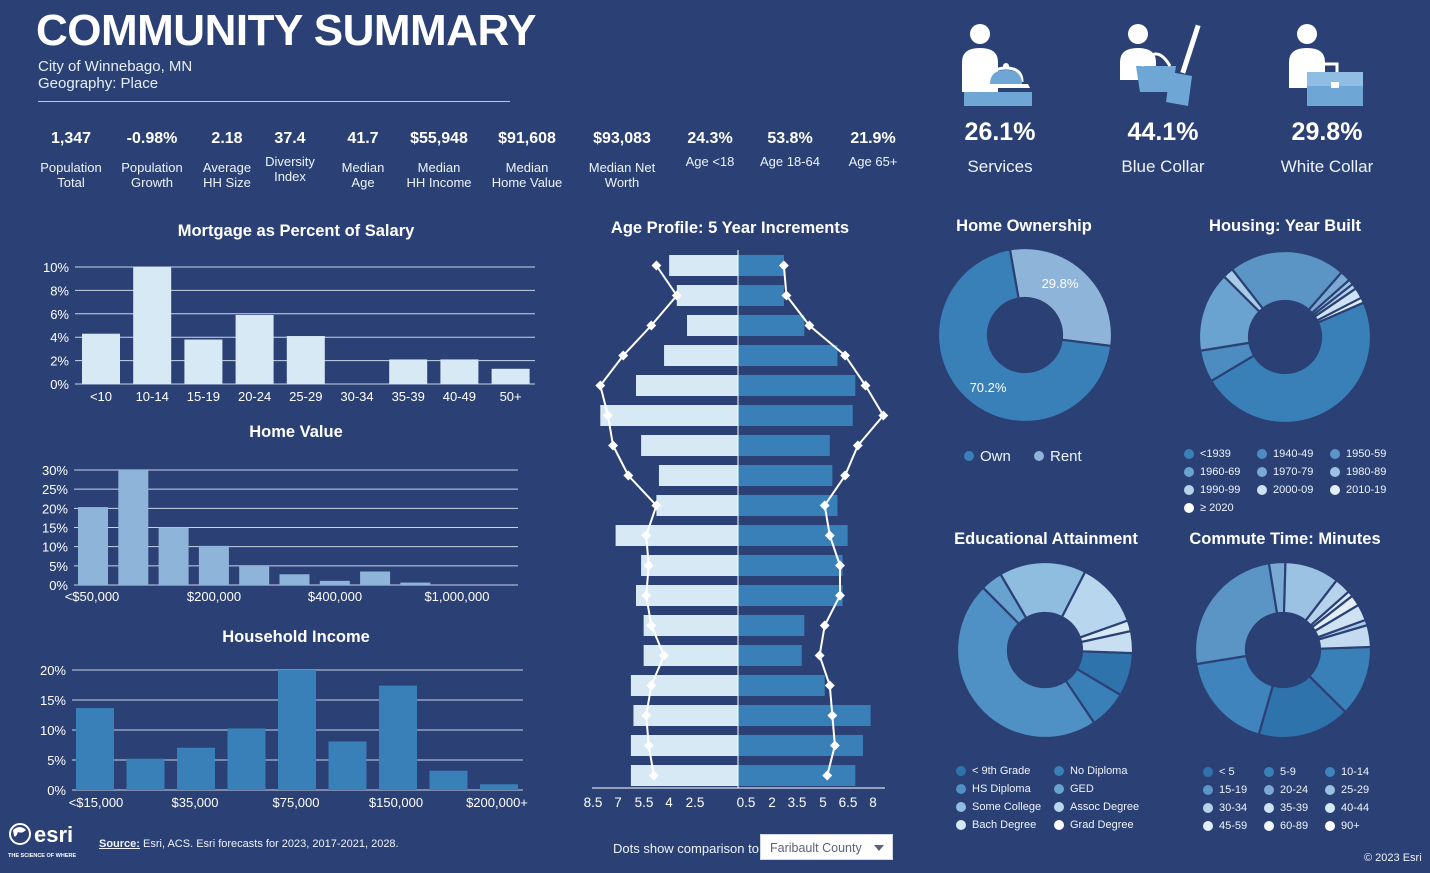 The image size is (1430, 873). Describe the element at coordinates (1105, 807) in the screenshot. I see `legend-label: Assoc Degree` at that location.